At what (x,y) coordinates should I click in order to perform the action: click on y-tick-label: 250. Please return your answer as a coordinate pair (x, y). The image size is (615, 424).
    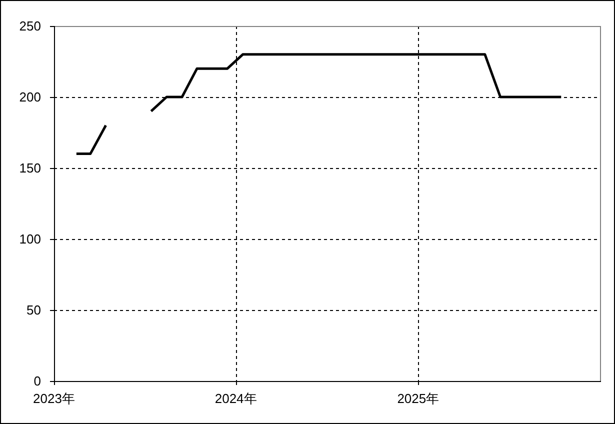
    Looking at the image, I should click on (30, 26).